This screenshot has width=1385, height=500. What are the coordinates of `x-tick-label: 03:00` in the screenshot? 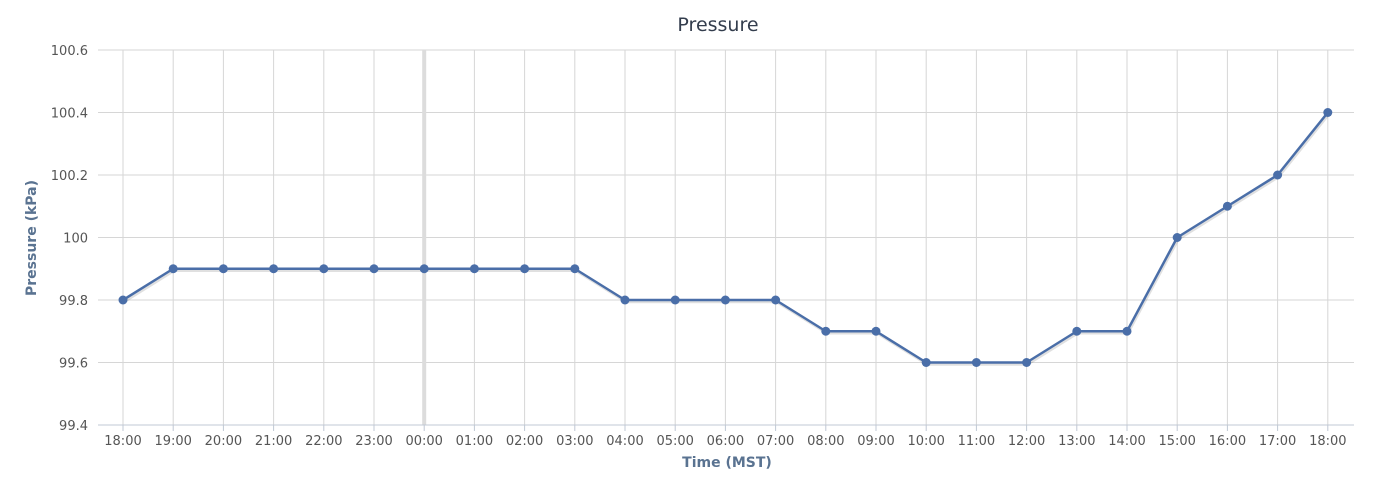 It's located at (574, 441).